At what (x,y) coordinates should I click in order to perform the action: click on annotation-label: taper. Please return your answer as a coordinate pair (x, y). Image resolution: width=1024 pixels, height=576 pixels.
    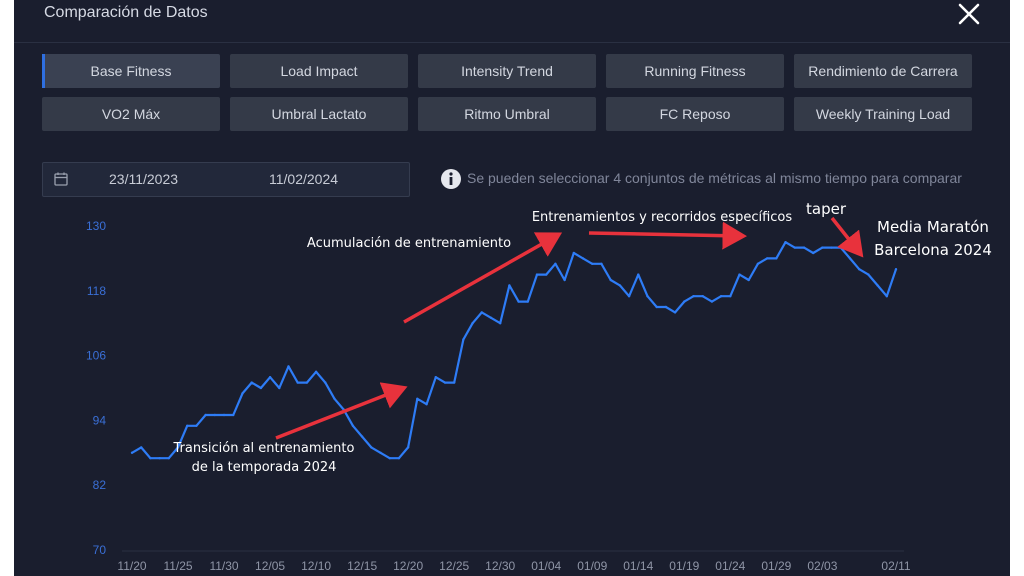
    Looking at the image, I should click on (826, 209).